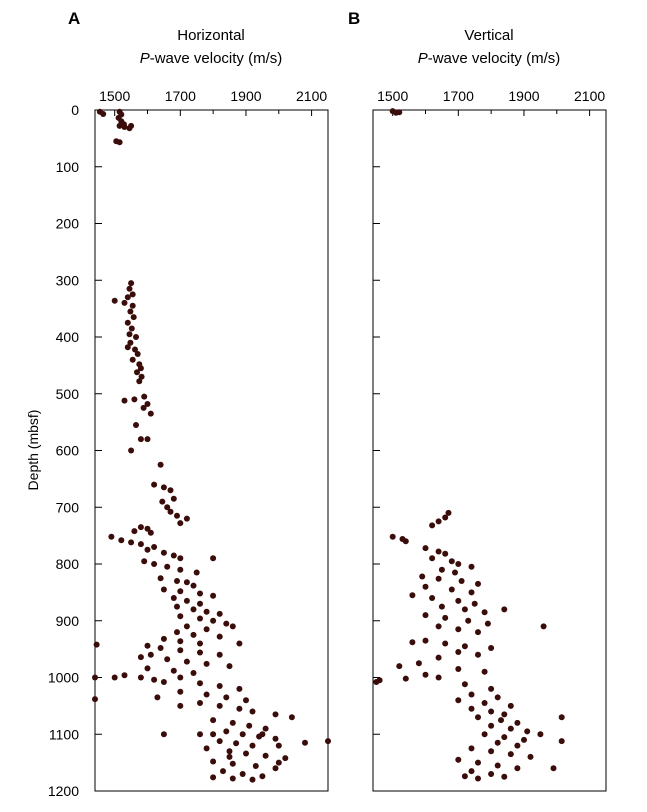  Describe the element at coordinates (68, 507) in the screenshot. I see `panel-a-y-tick-label: 700` at that location.